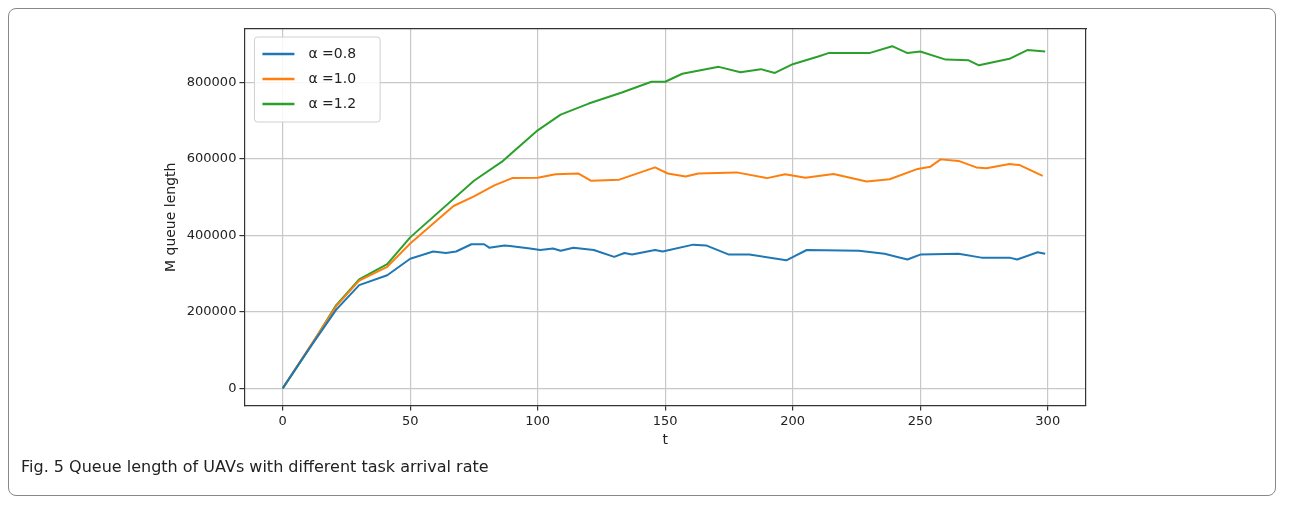 This screenshot has width=1290, height=508. Describe the element at coordinates (282, 420) in the screenshot. I see `x-tick-label: 0` at that location.